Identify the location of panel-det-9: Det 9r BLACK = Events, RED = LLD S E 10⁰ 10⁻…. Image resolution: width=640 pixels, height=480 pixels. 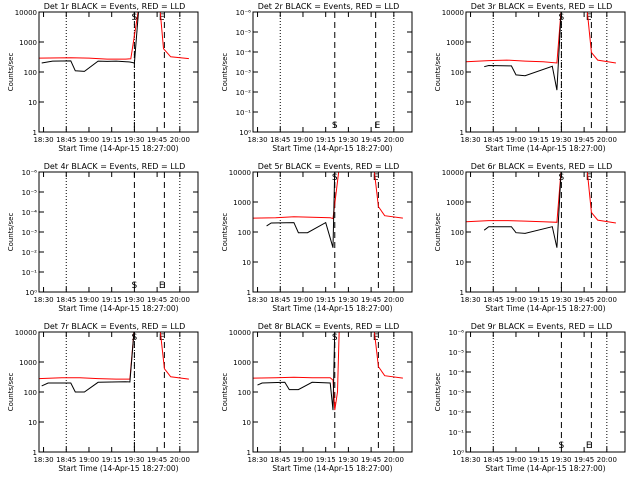
(530, 397).